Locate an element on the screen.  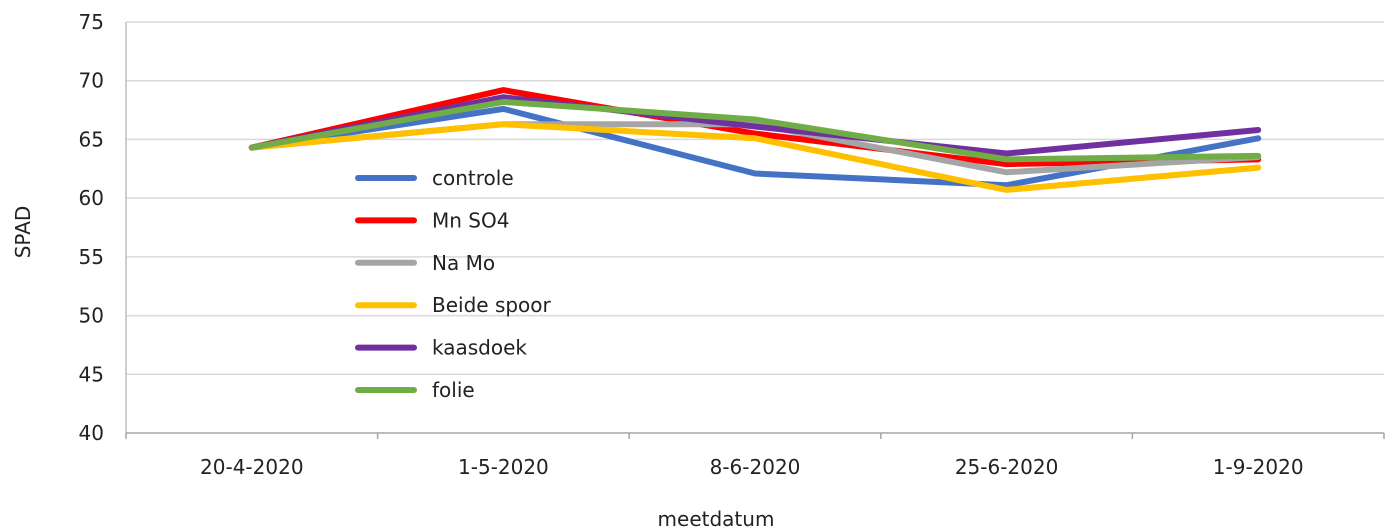
y-tick-label: 45 is located at coordinates (91, 374).